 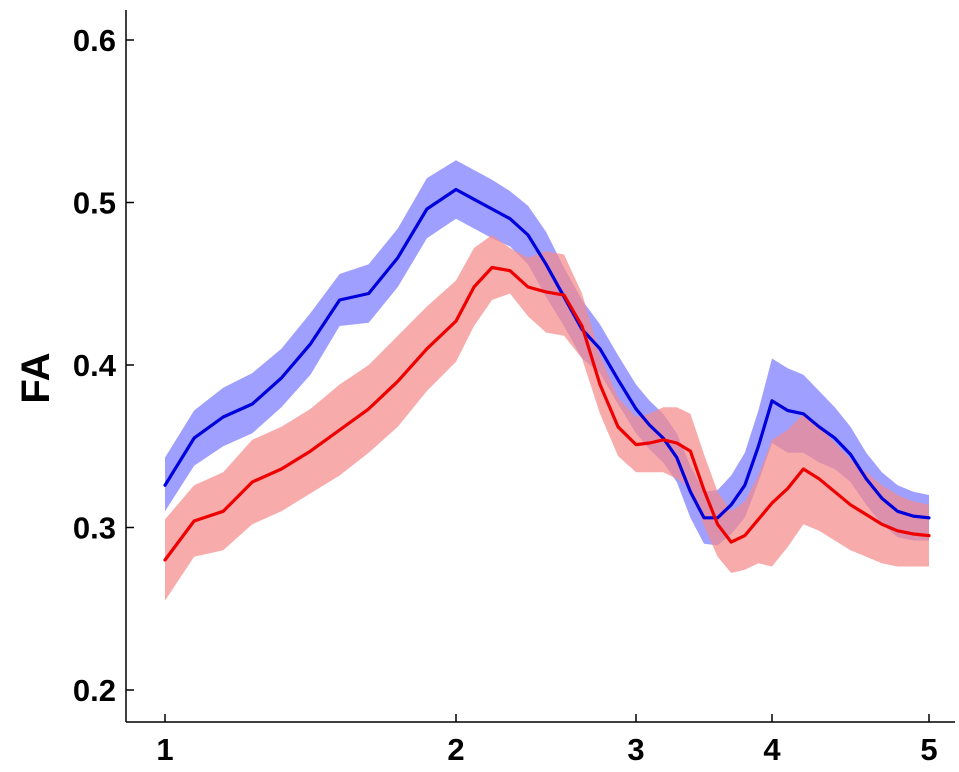 I want to click on x-tick-label: 3, so click(x=635, y=749).